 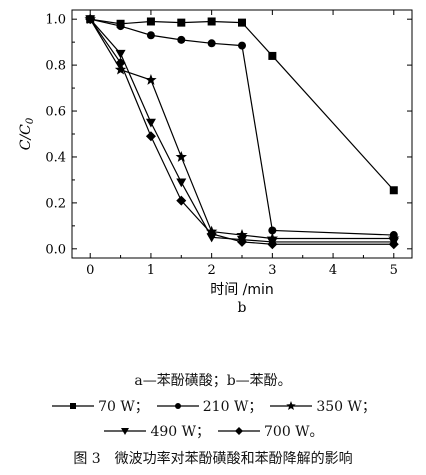 I want to click on legend-item: 490 W；, so click(x=156, y=431).